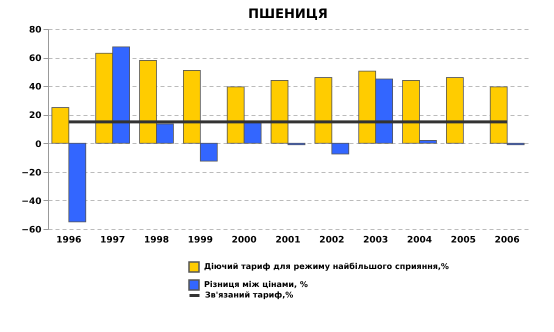  Describe the element at coordinates (200, 241) in the screenshot. I see `x-tick-label: 1999` at that location.